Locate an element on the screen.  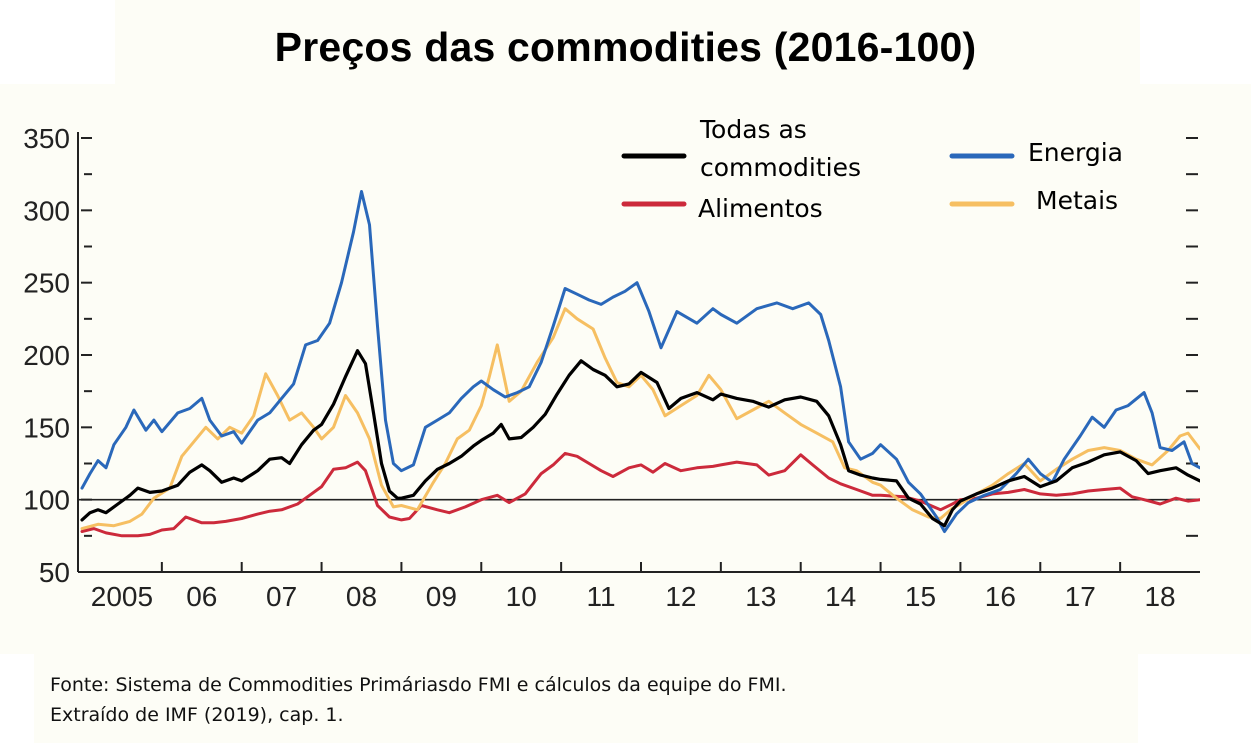
y-tick-label: 250 is located at coordinates (46, 283).